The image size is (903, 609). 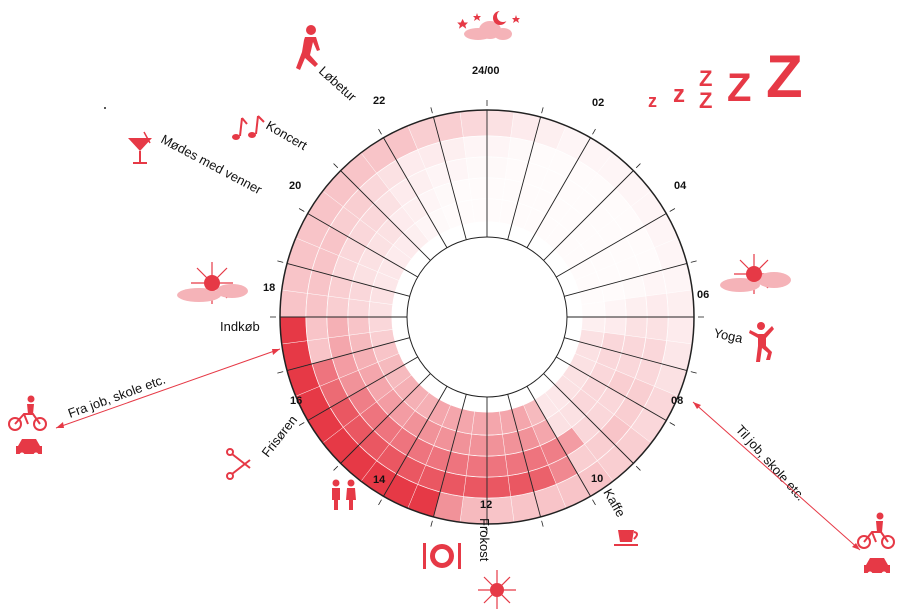 I want to click on hour-label-20: 20, so click(x=295, y=186).